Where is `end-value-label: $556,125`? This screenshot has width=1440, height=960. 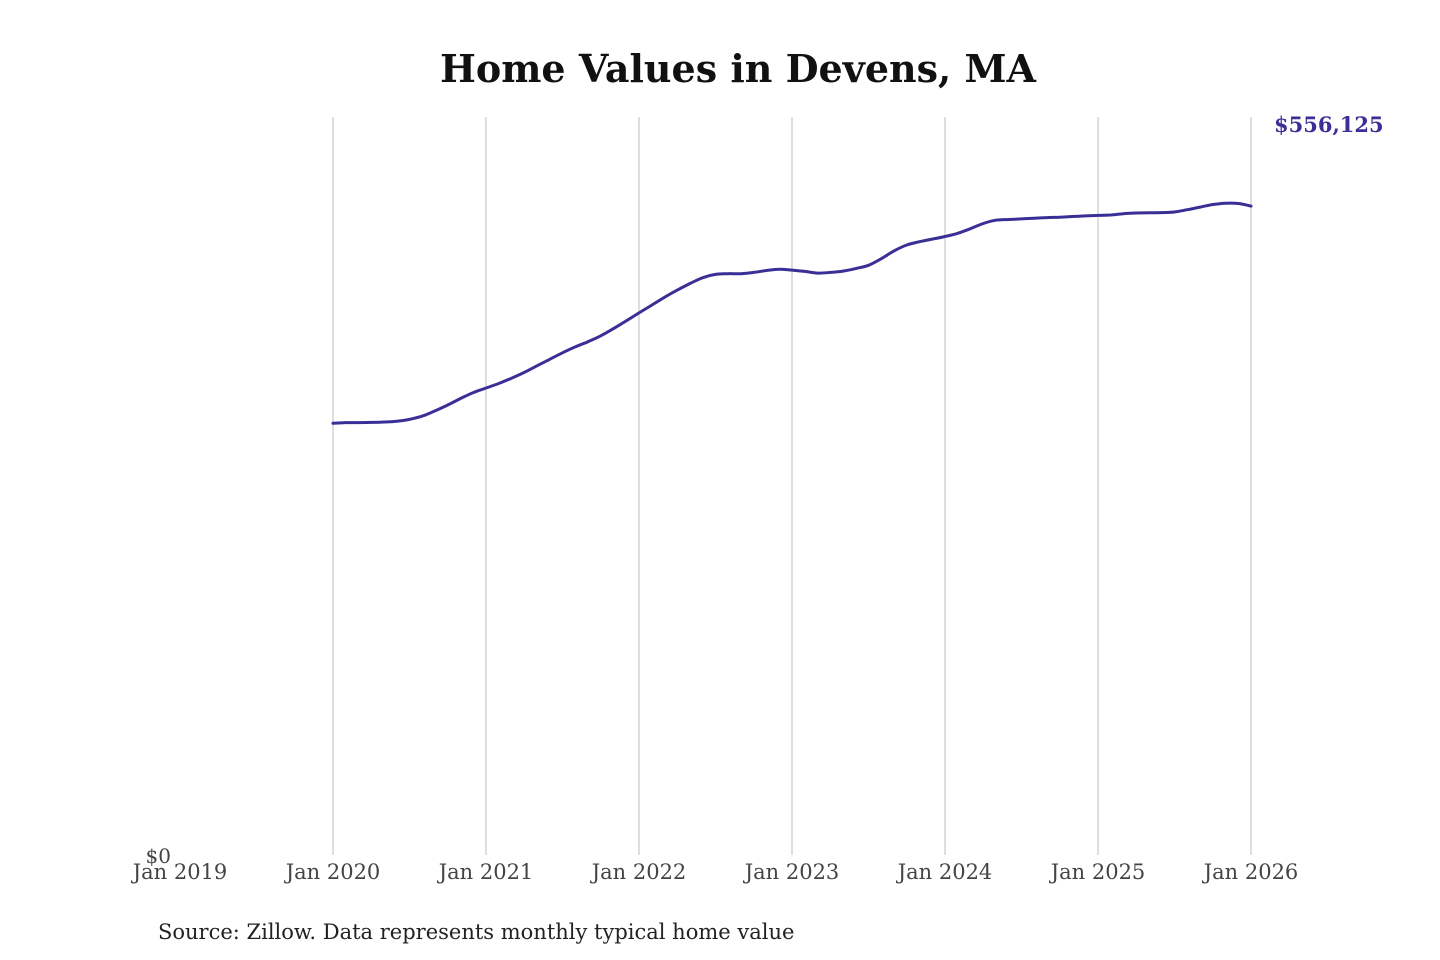 end-value-label: $556,125 is located at coordinates (1329, 124).